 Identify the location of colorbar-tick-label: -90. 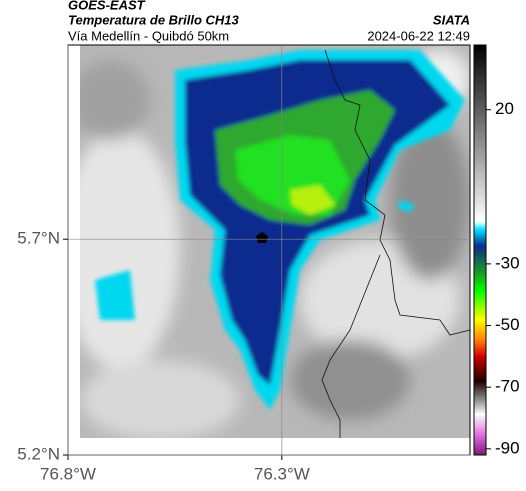
(507, 447).